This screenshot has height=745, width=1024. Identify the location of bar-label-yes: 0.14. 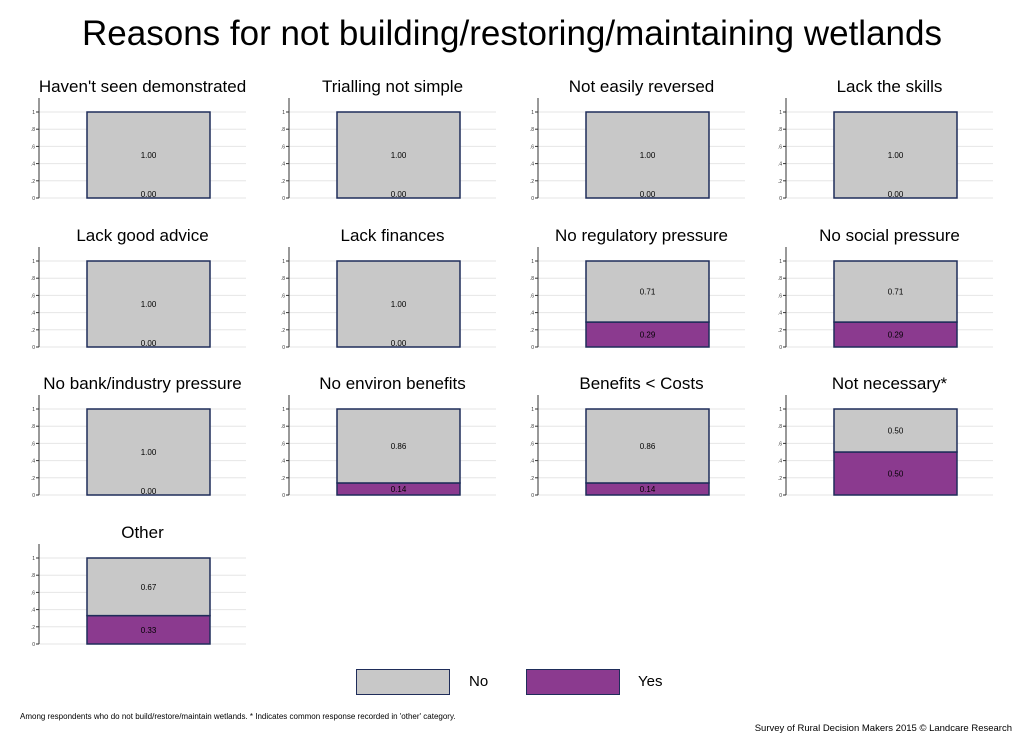
(399, 489).